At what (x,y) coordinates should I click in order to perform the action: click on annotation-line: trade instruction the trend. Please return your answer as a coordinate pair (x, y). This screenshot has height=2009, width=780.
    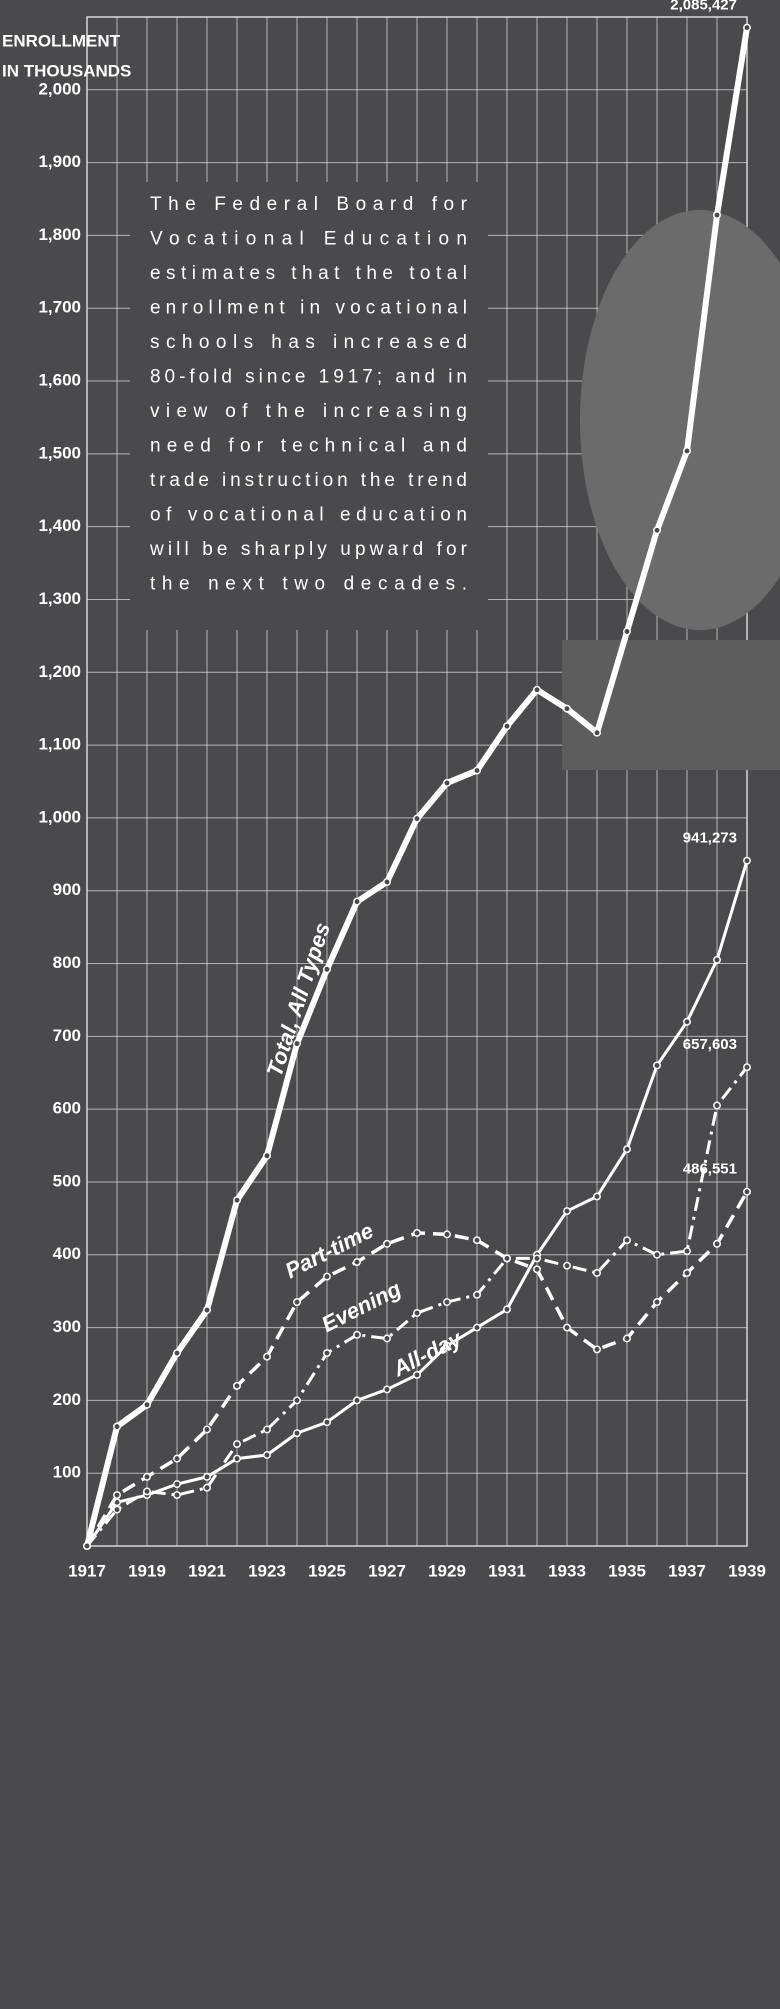
    Looking at the image, I should click on (309, 480).